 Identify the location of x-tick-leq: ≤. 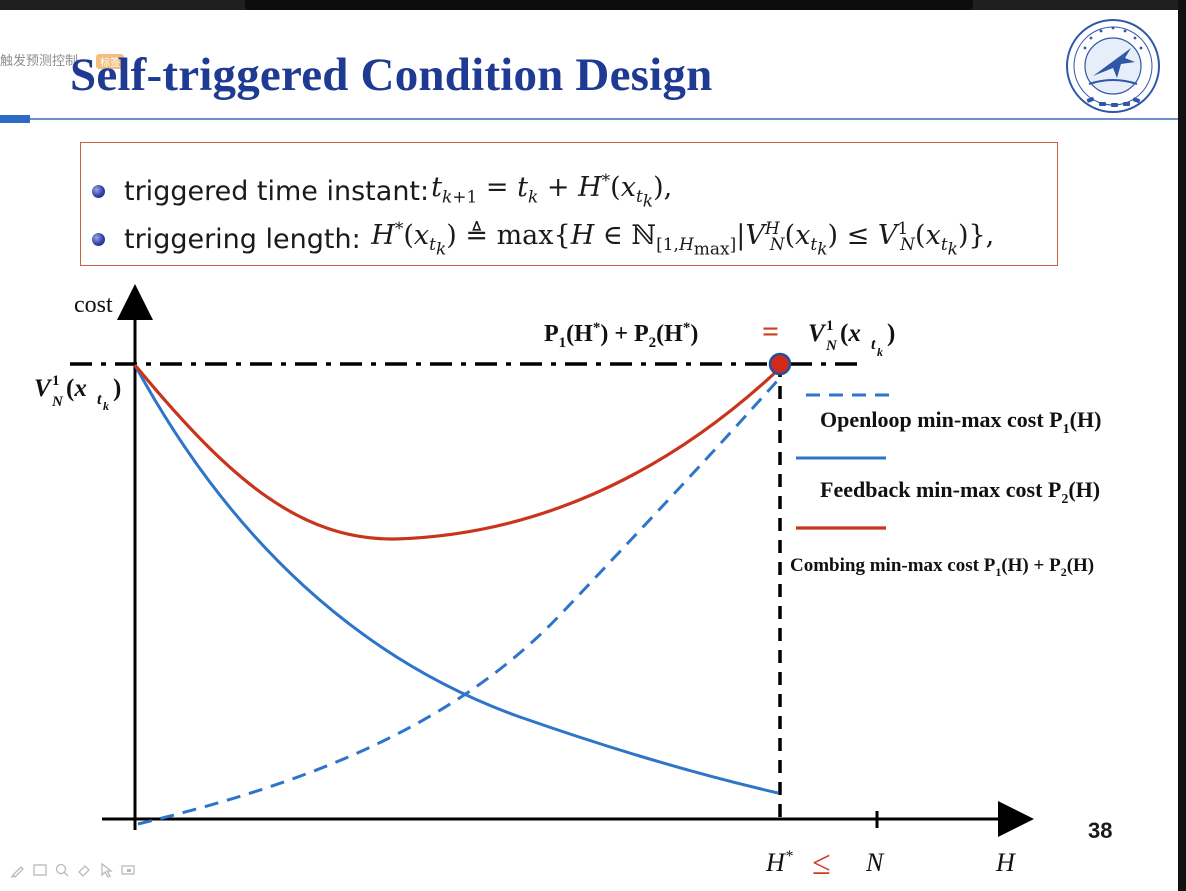
(821, 863).